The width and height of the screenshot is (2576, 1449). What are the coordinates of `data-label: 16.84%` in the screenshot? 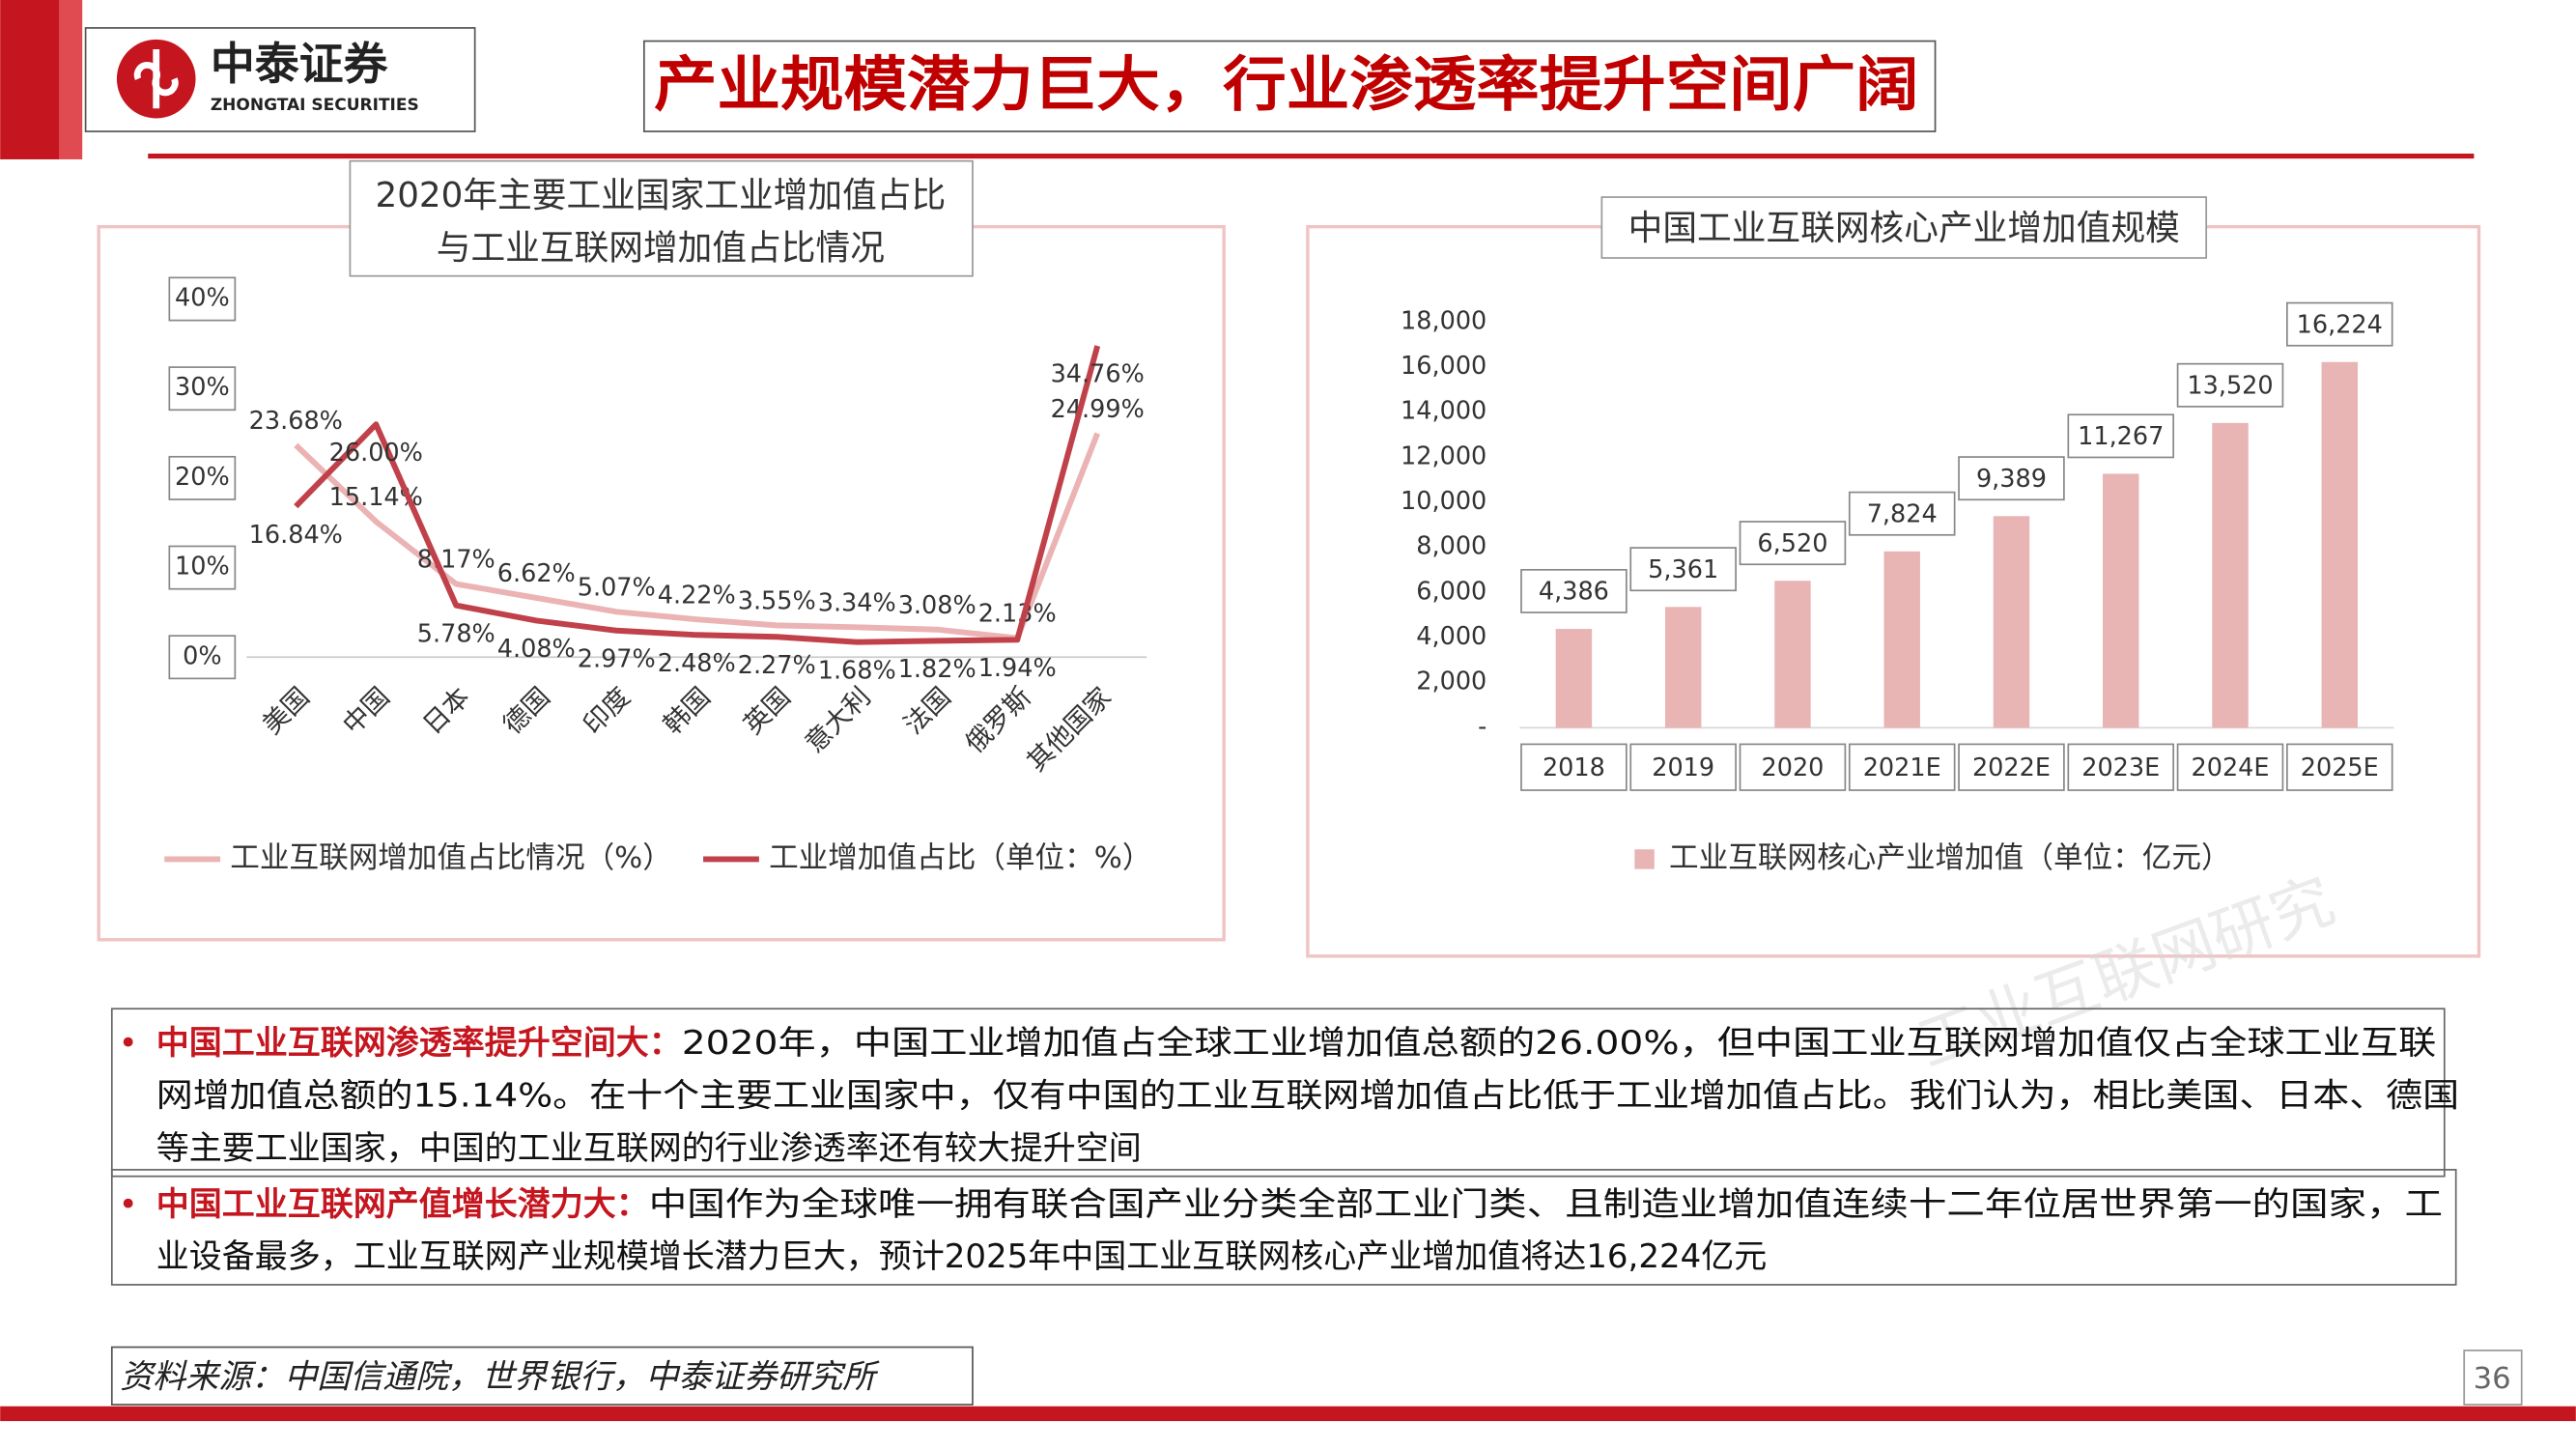 It's located at (296, 535).